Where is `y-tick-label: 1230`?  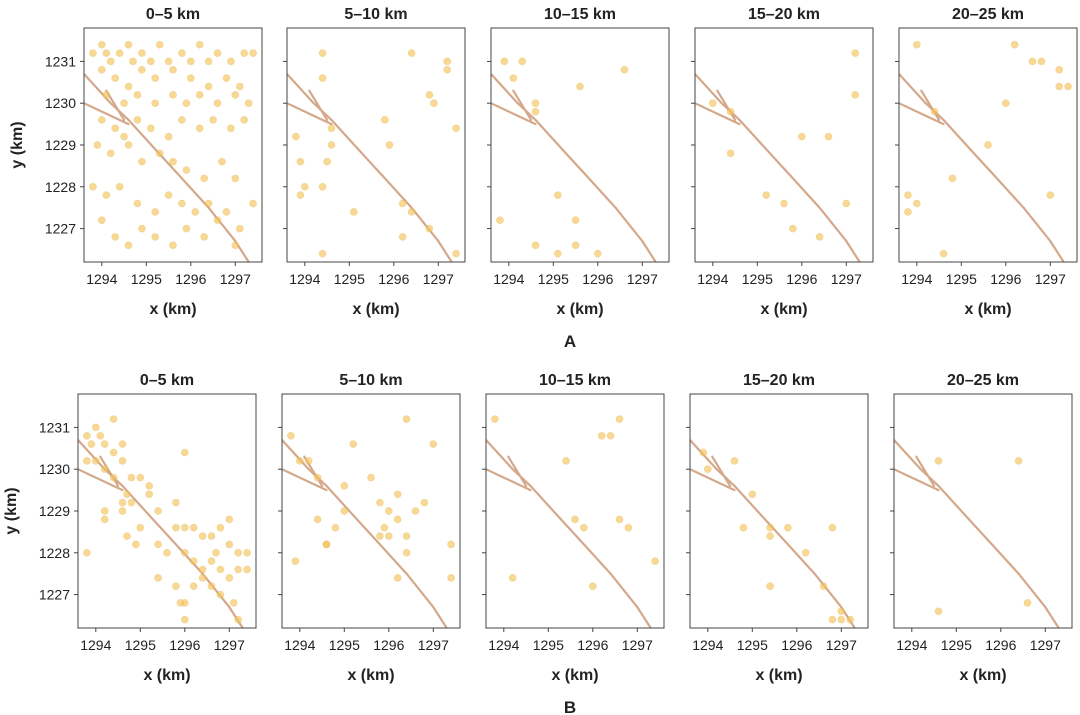
y-tick-label: 1230 is located at coordinates (54, 469).